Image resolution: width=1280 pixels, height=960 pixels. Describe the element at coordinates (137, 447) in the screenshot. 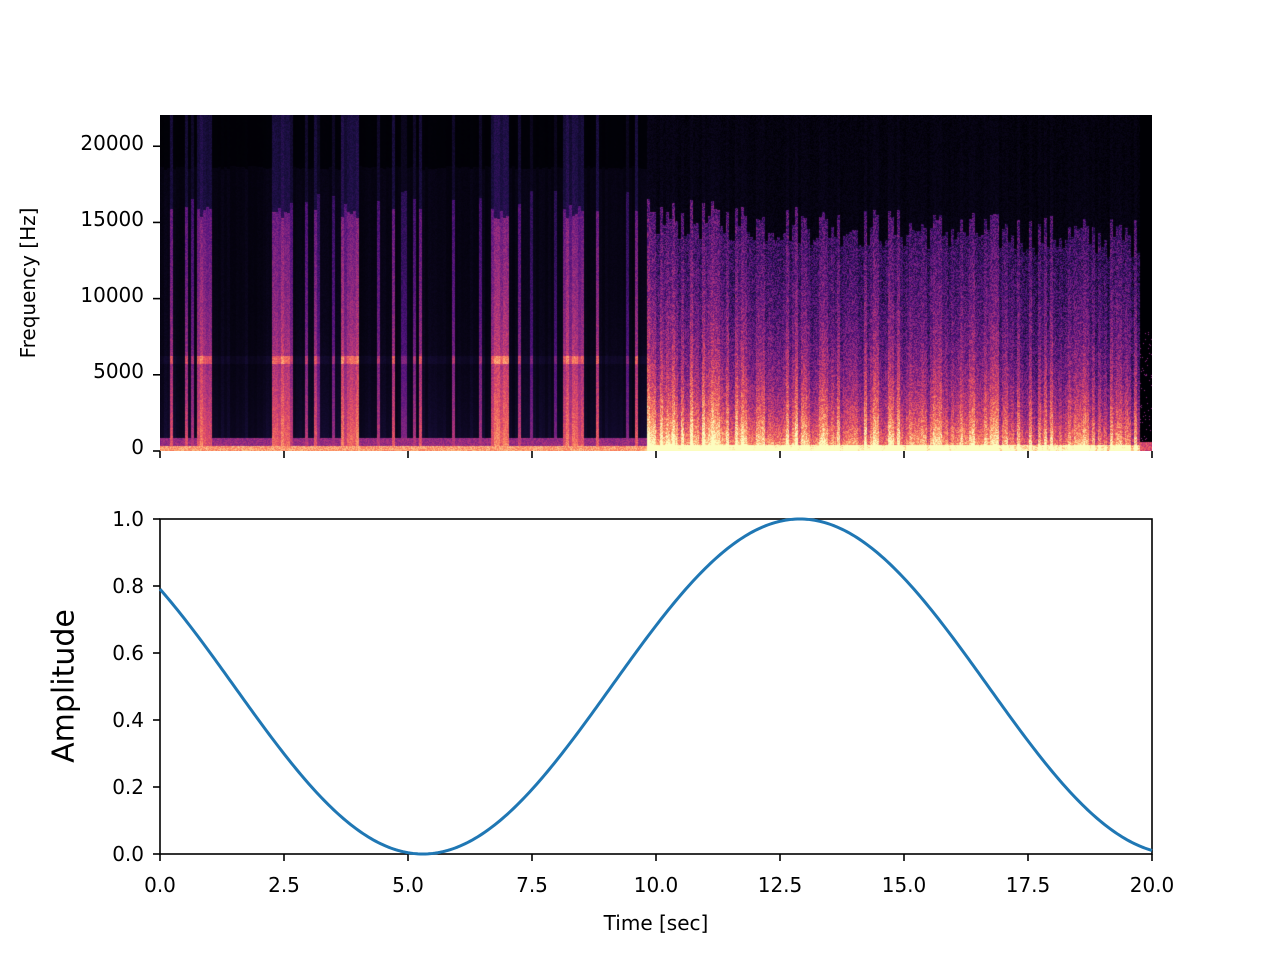

I see `spec-ytick-label: 0` at that location.